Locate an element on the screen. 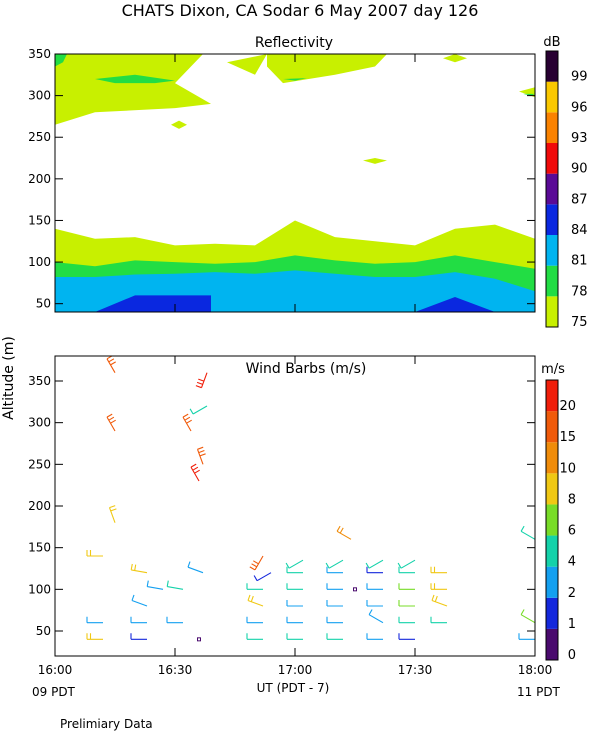  reflectivity-ytick-label: 300 is located at coordinates (39, 96).